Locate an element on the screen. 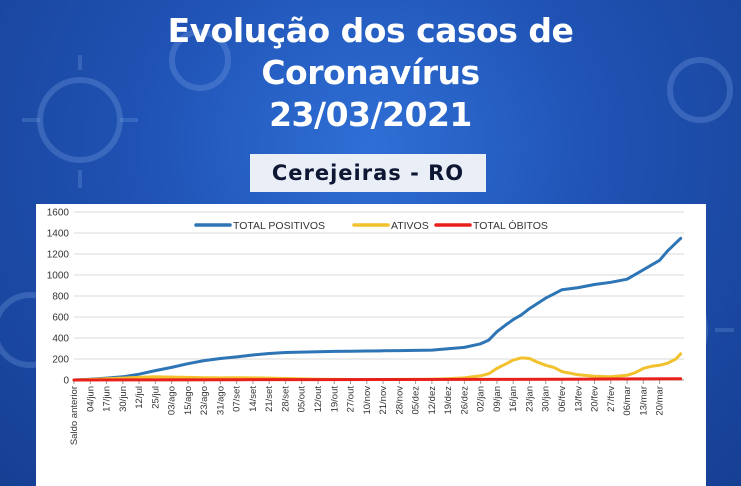  x-tick-label: 28/set is located at coordinates (285, 399).